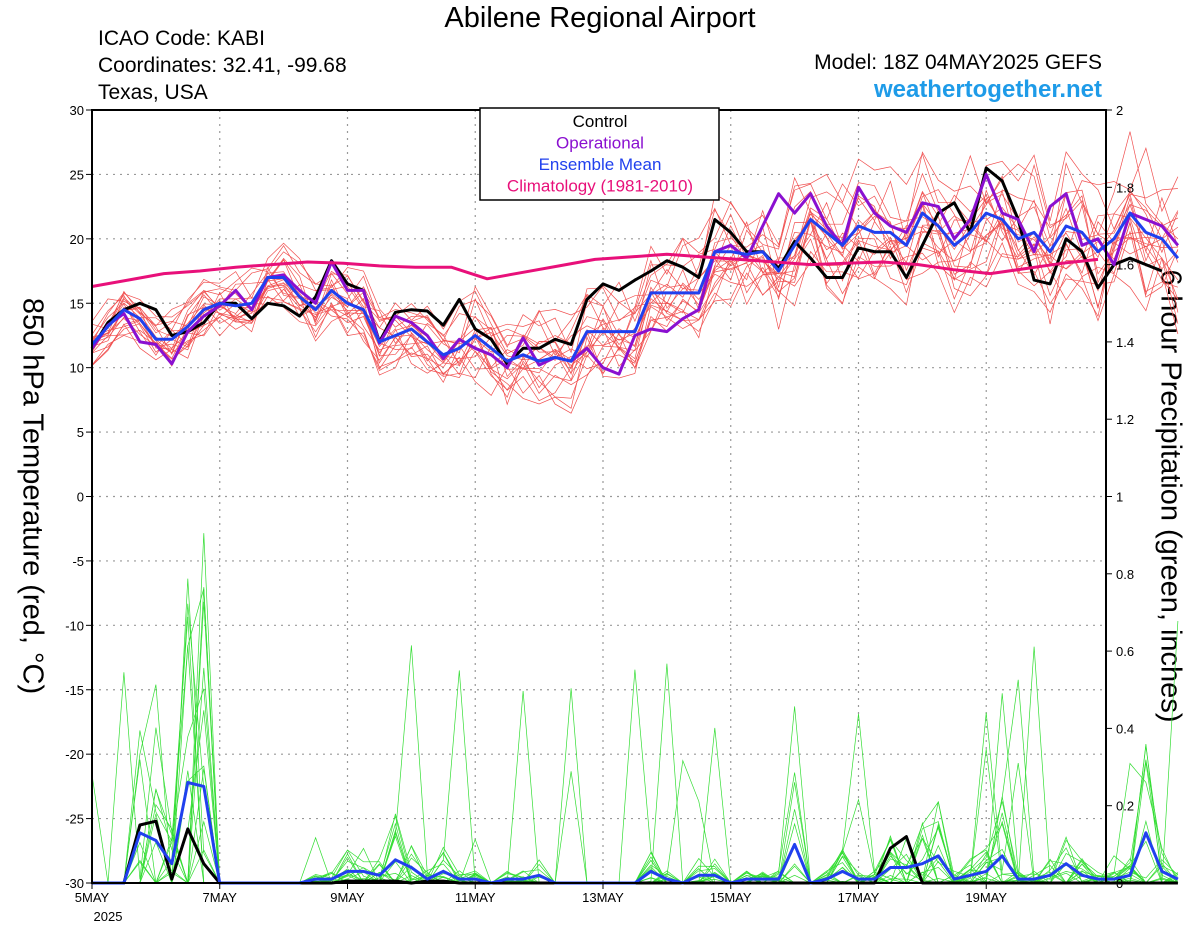 This screenshot has width=1200, height=927. I want to click on coordinates: Coordinates: 32.41, -99.68, so click(222, 65).